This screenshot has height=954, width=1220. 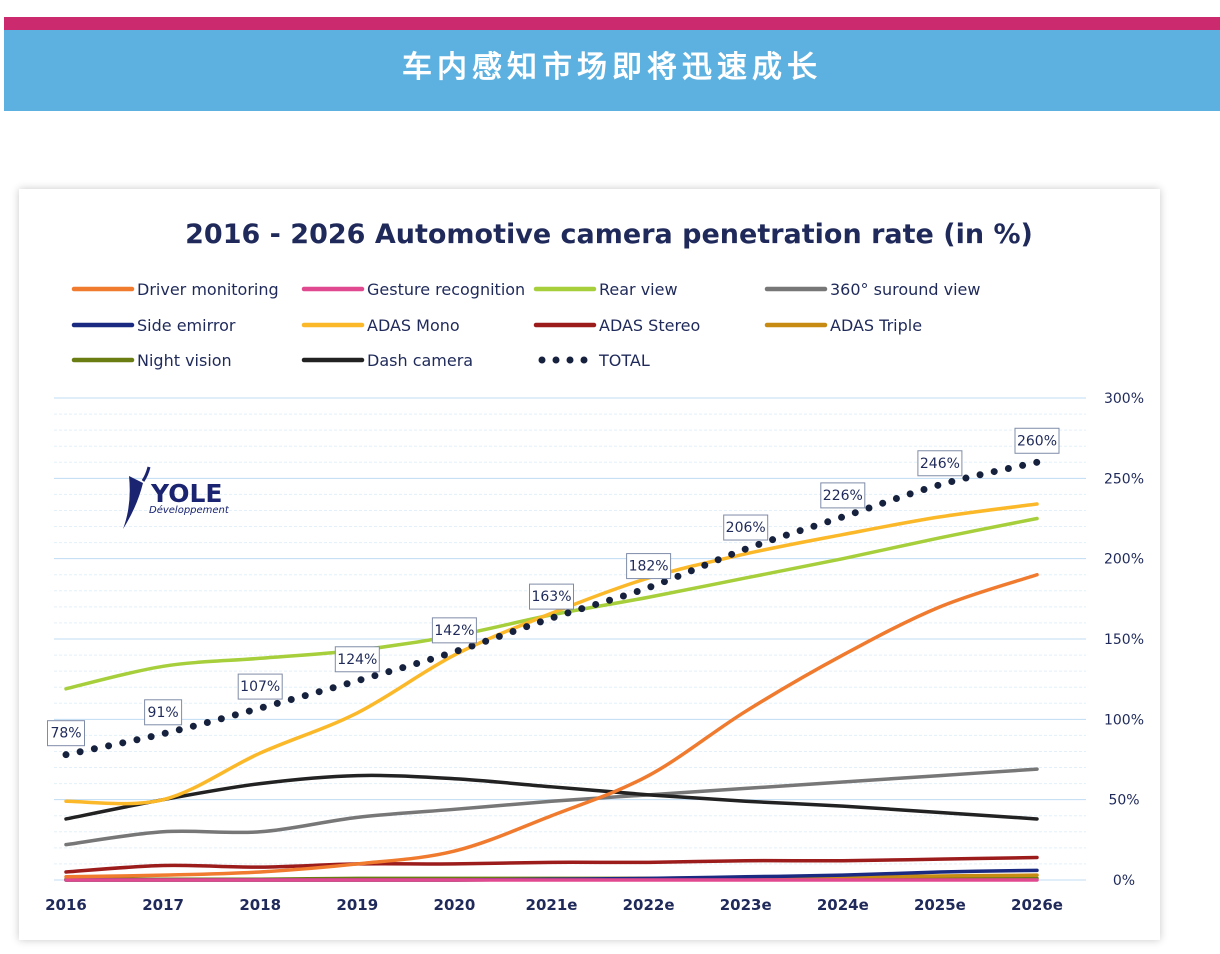 What do you see at coordinates (876, 325) in the screenshot?
I see `legend-label: ADAS Triple` at bounding box center [876, 325].